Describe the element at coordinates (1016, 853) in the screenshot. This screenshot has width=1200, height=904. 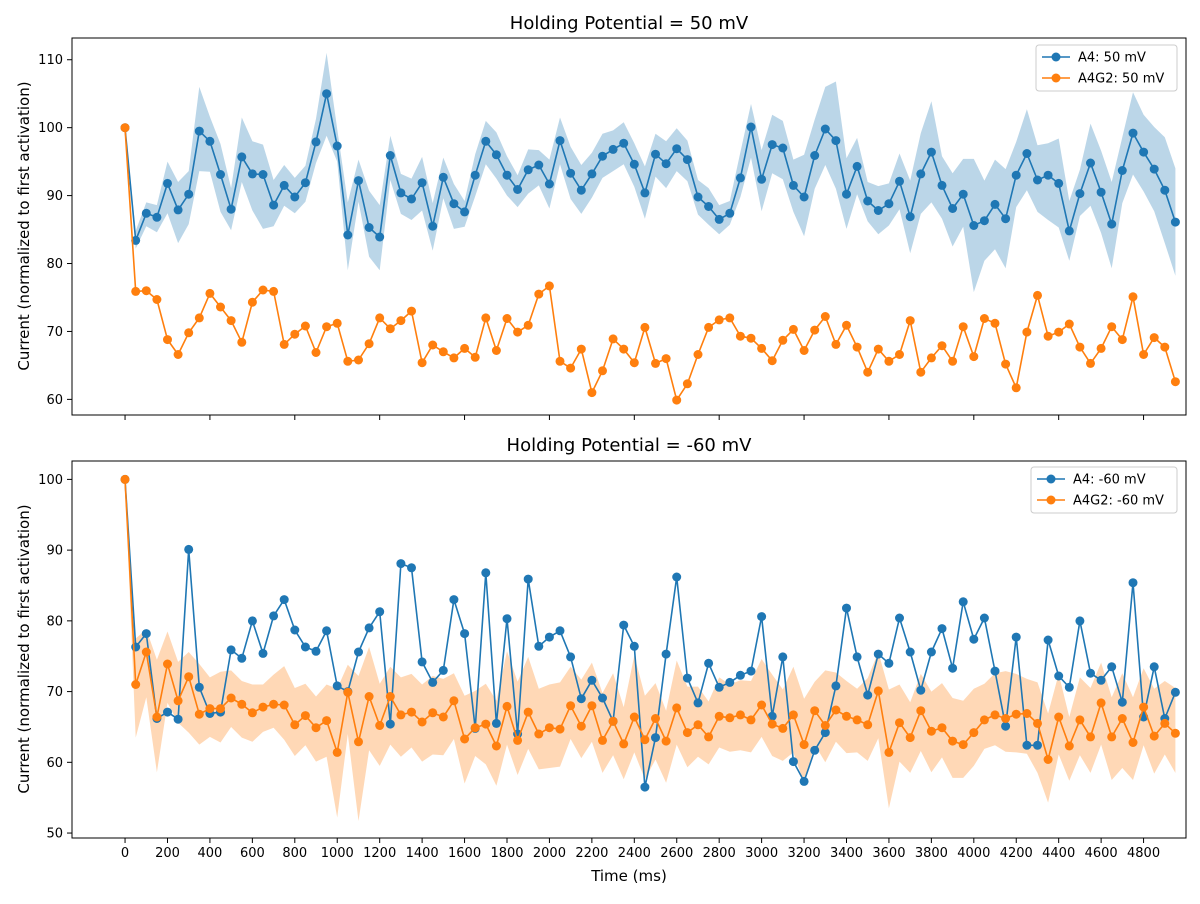
I see `x-tick-label-bottom-4200: 4200` at that location.